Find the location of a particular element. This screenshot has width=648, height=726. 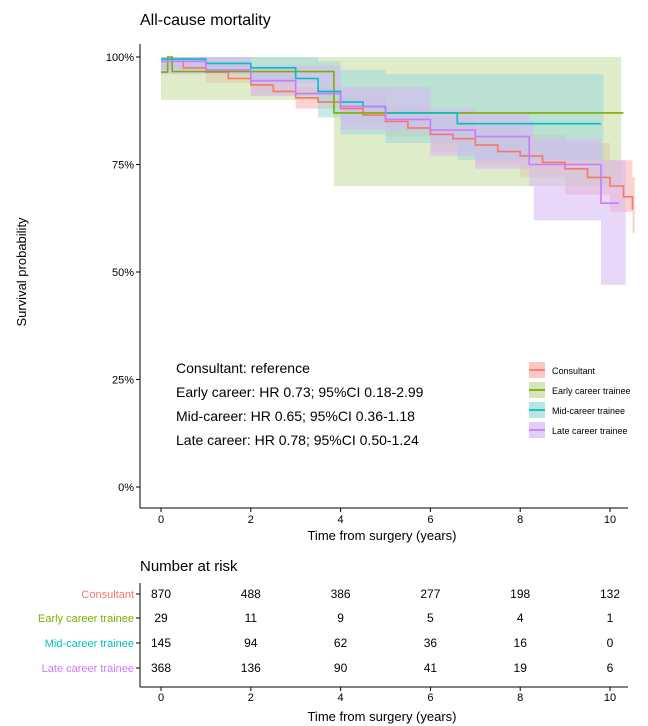

curve-mid-career-trainee is located at coordinates (381, 91).